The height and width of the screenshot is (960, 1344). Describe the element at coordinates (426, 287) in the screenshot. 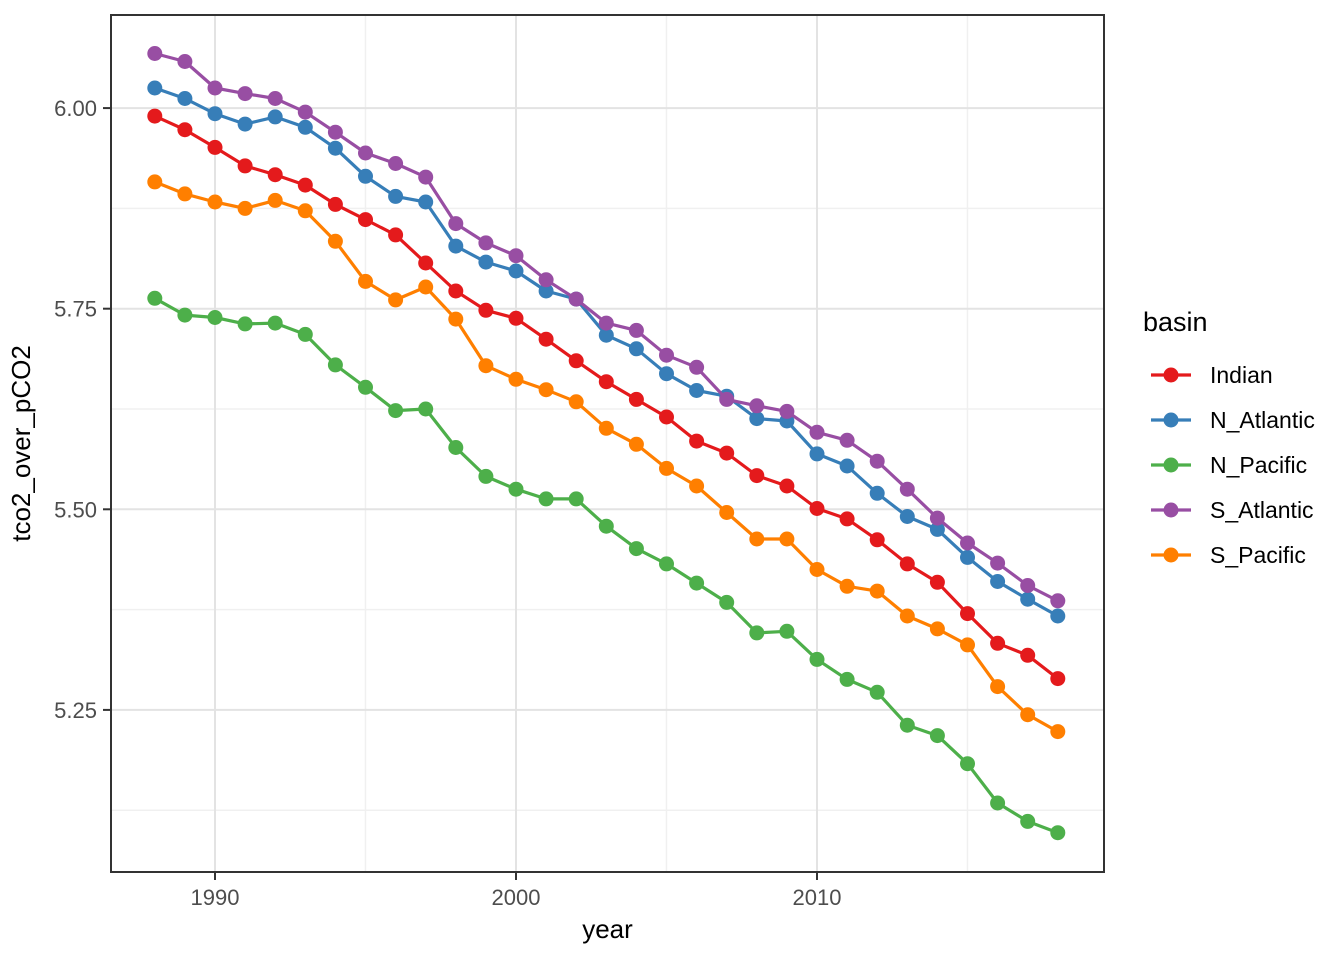

I see `data-point-S_Pacific-1997` at that location.